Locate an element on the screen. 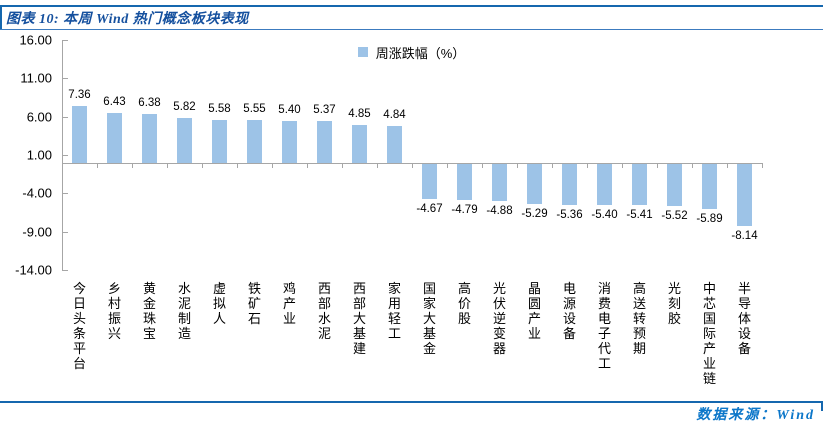  legend-swatch is located at coordinates (362, 52).